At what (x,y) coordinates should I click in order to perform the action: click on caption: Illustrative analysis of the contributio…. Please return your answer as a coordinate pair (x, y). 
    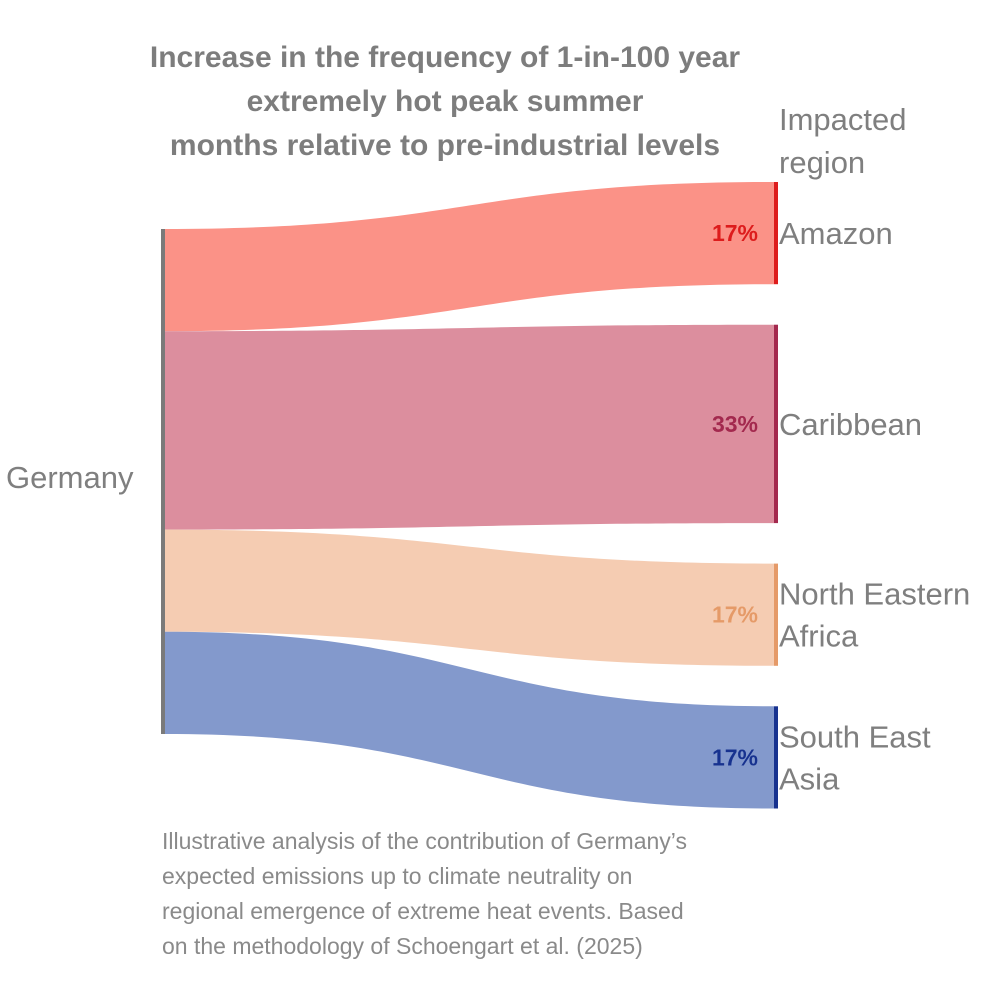
    Looking at the image, I should click on (512, 894).